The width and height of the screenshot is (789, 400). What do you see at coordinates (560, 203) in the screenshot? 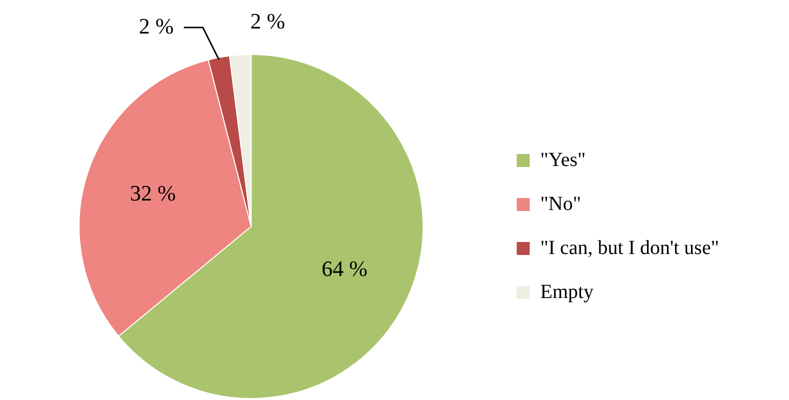
I see `legend-label: "No"` at bounding box center [560, 203].